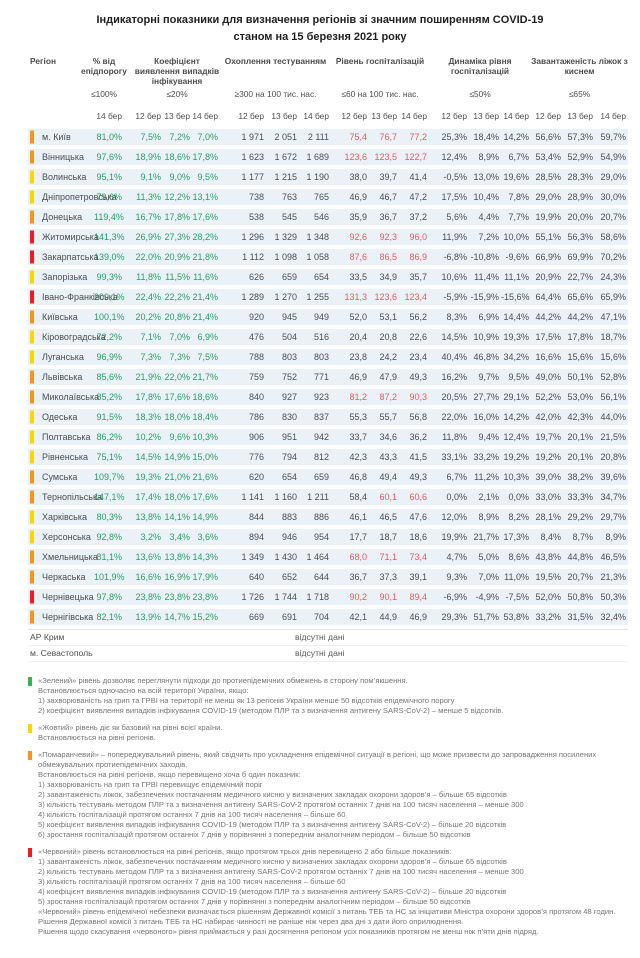  What do you see at coordinates (518, 216) in the screenshot?
I see `value-cell: 7,7%` at bounding box center [518, 216].